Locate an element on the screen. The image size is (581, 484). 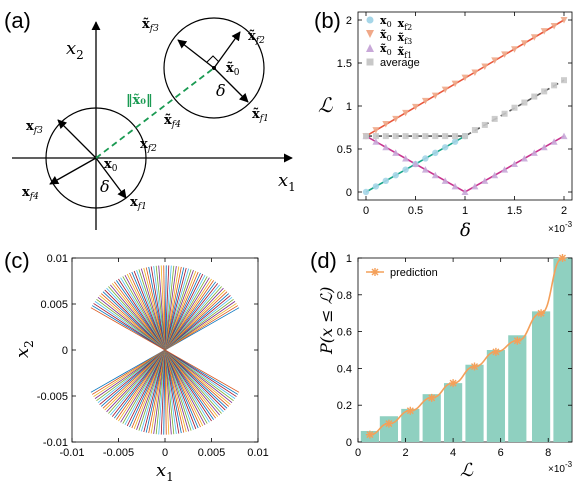
prediction-curve-d is located at coordinates (466, 346).